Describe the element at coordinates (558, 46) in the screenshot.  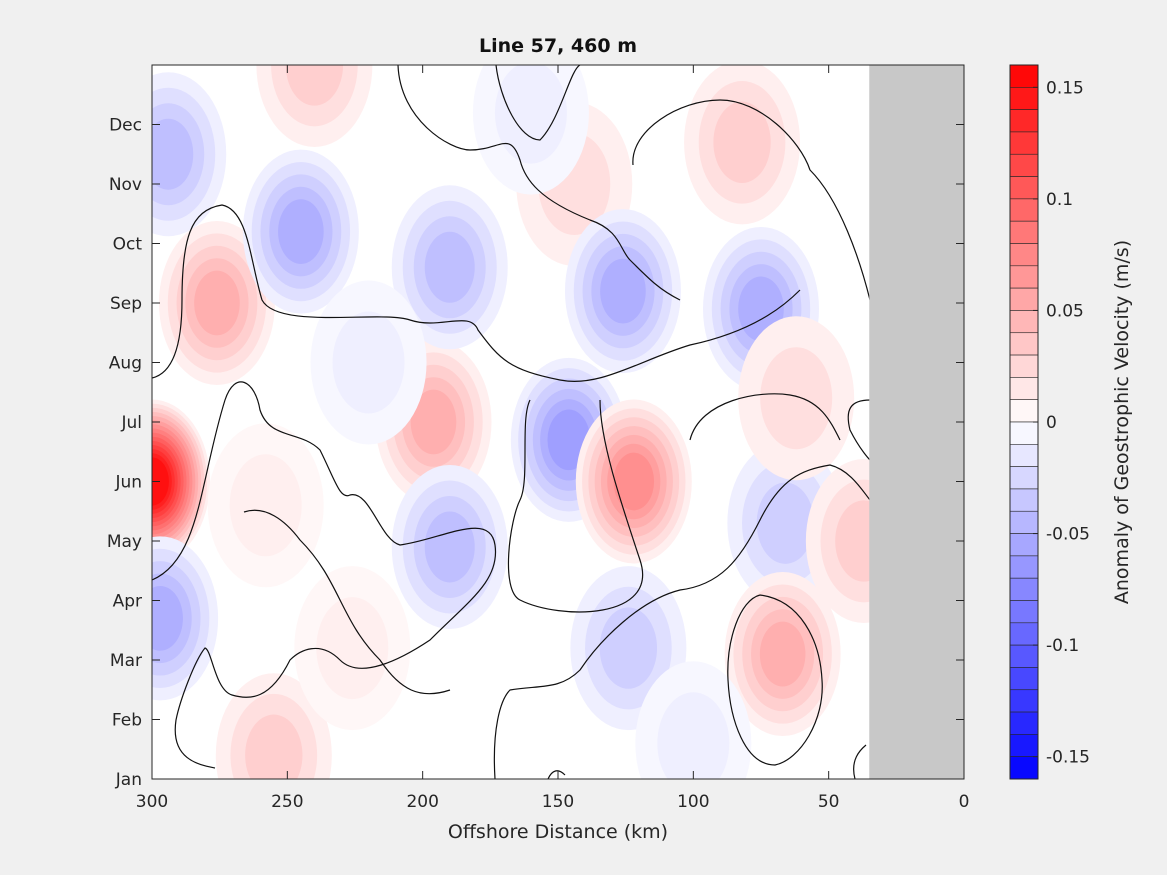
I see `chart-title: Line 57, 460 m` at that location.